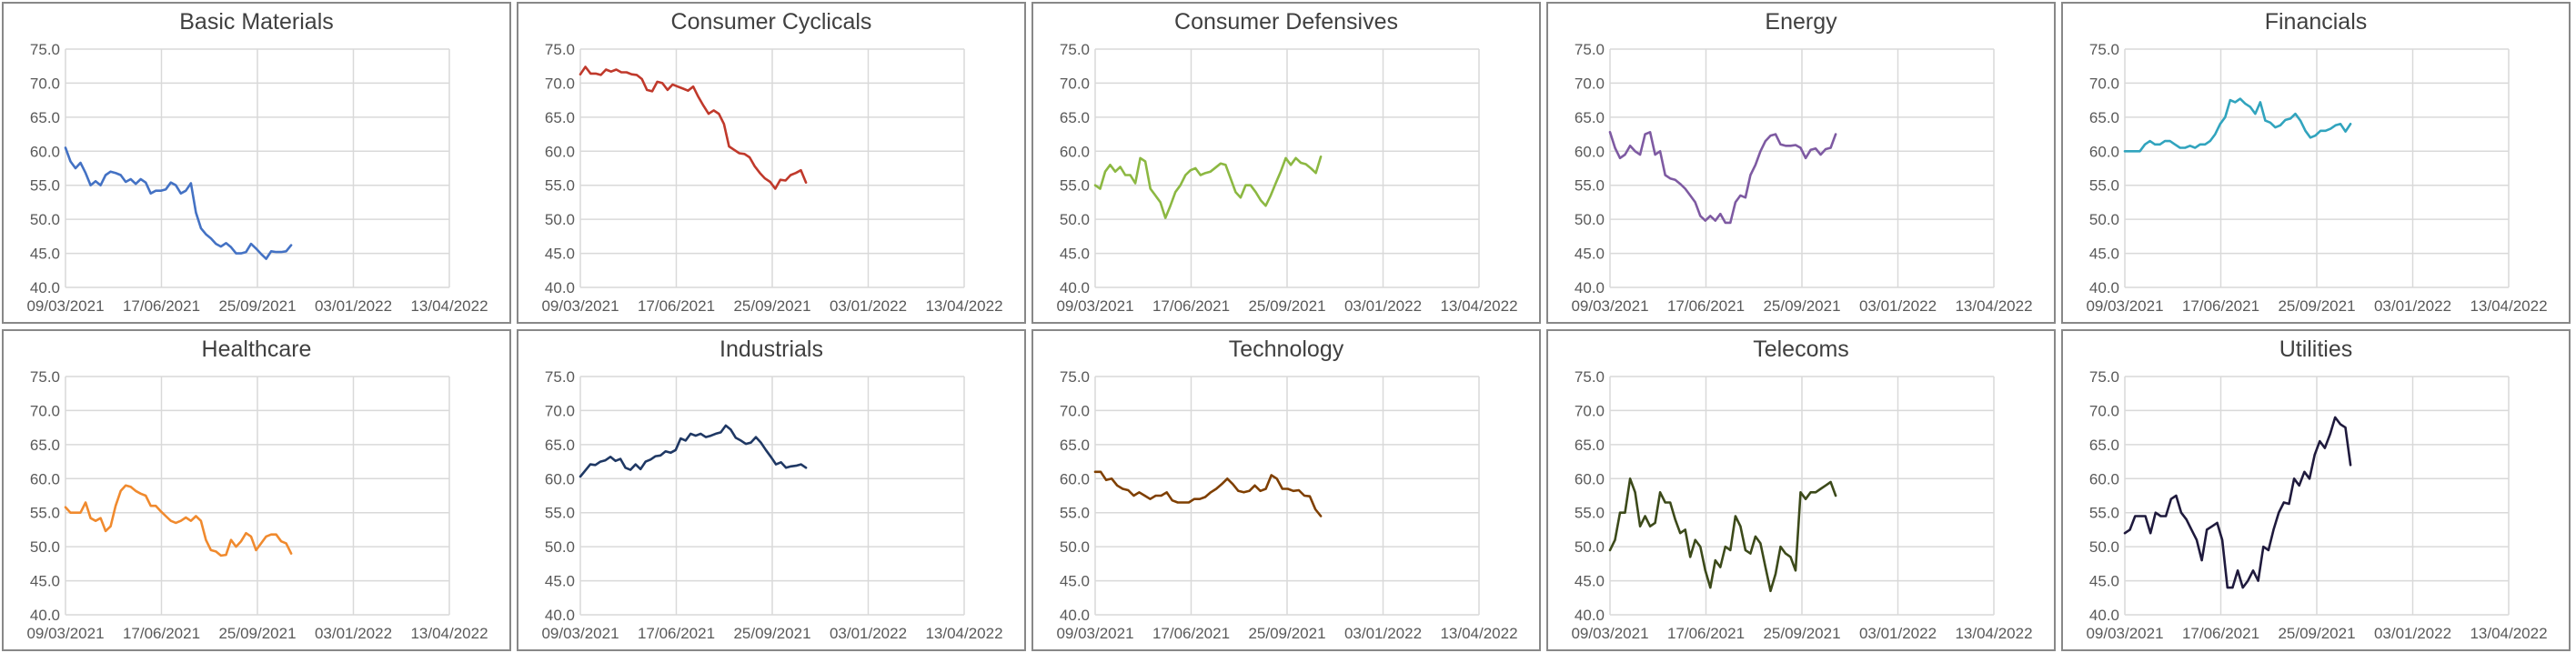 The image size is (2576, 653). What do you see at coordinates (256, 349) in the screenshot?
I see `chart-title: Healthcare` at bounding box center [256, 349].